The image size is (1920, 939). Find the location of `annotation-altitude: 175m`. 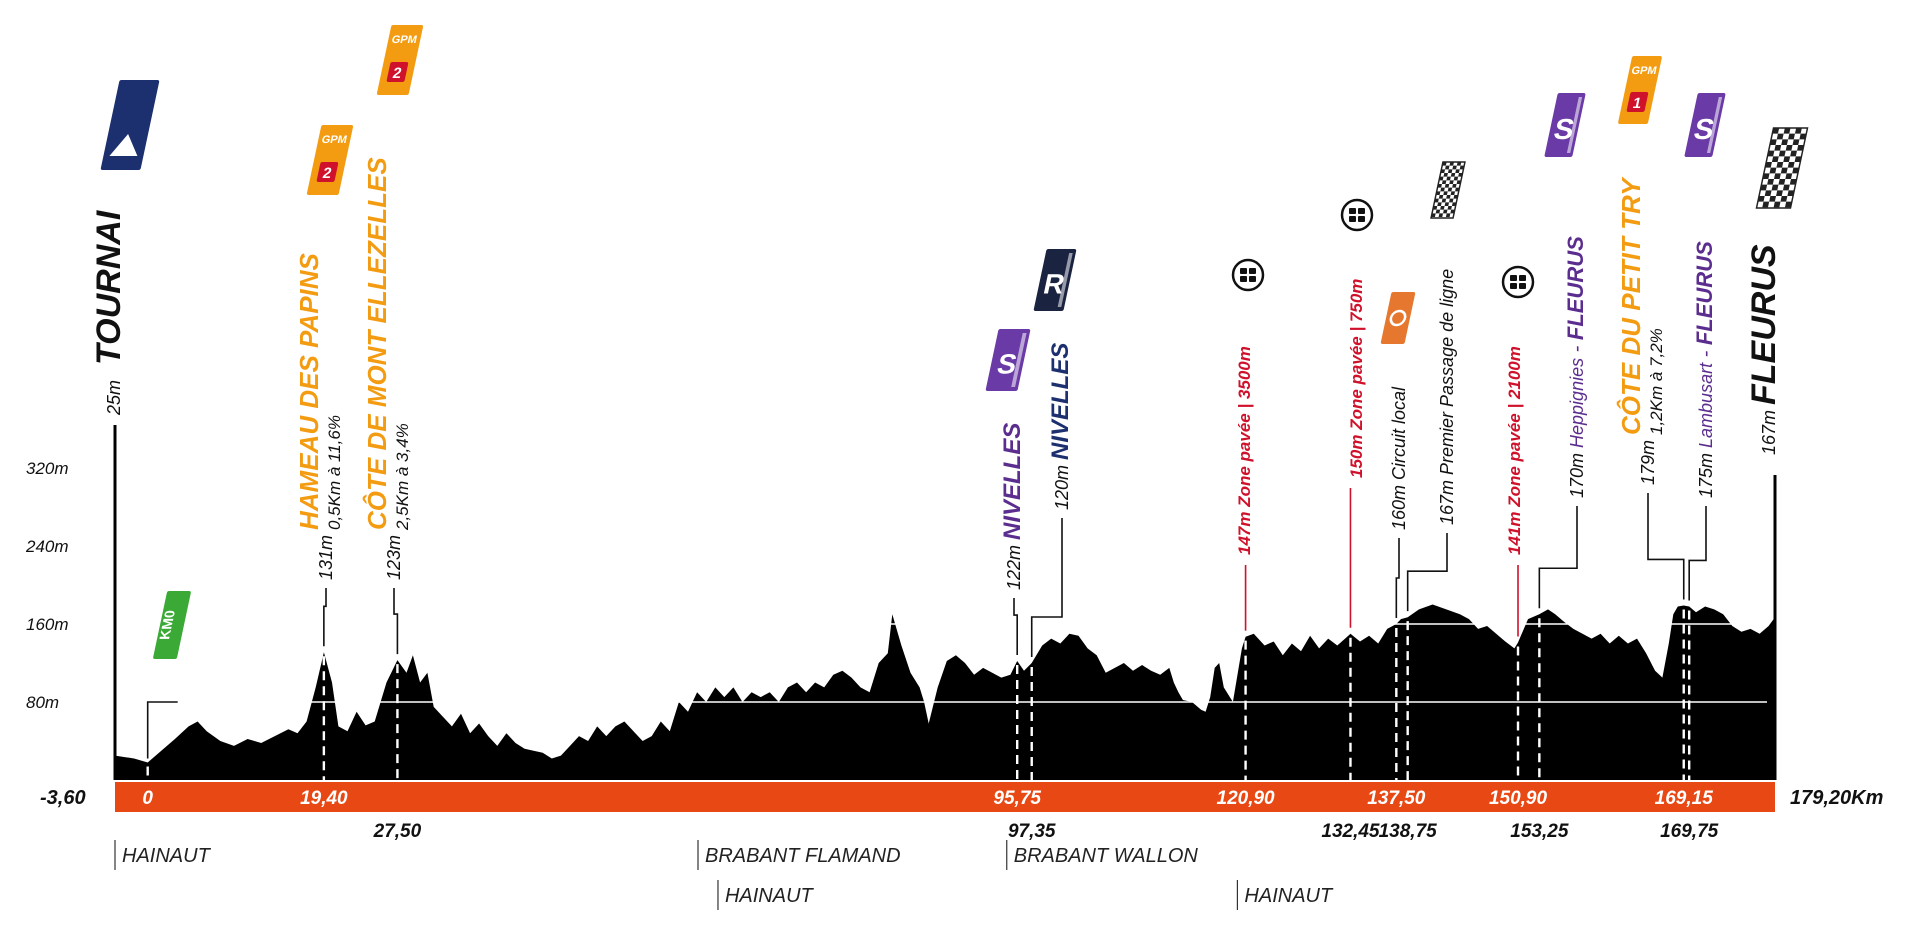

annotation-altitude: 175m is located at coordinates (1706, 473).